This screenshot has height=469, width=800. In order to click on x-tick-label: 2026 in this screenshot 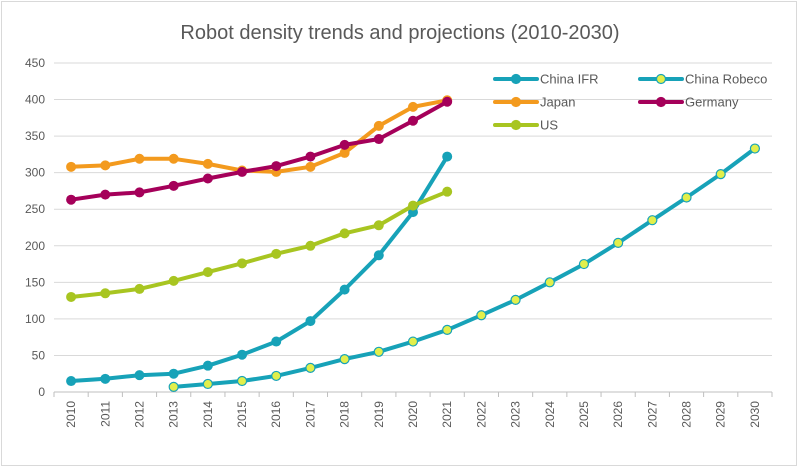, I will do `click(618, 414)`.